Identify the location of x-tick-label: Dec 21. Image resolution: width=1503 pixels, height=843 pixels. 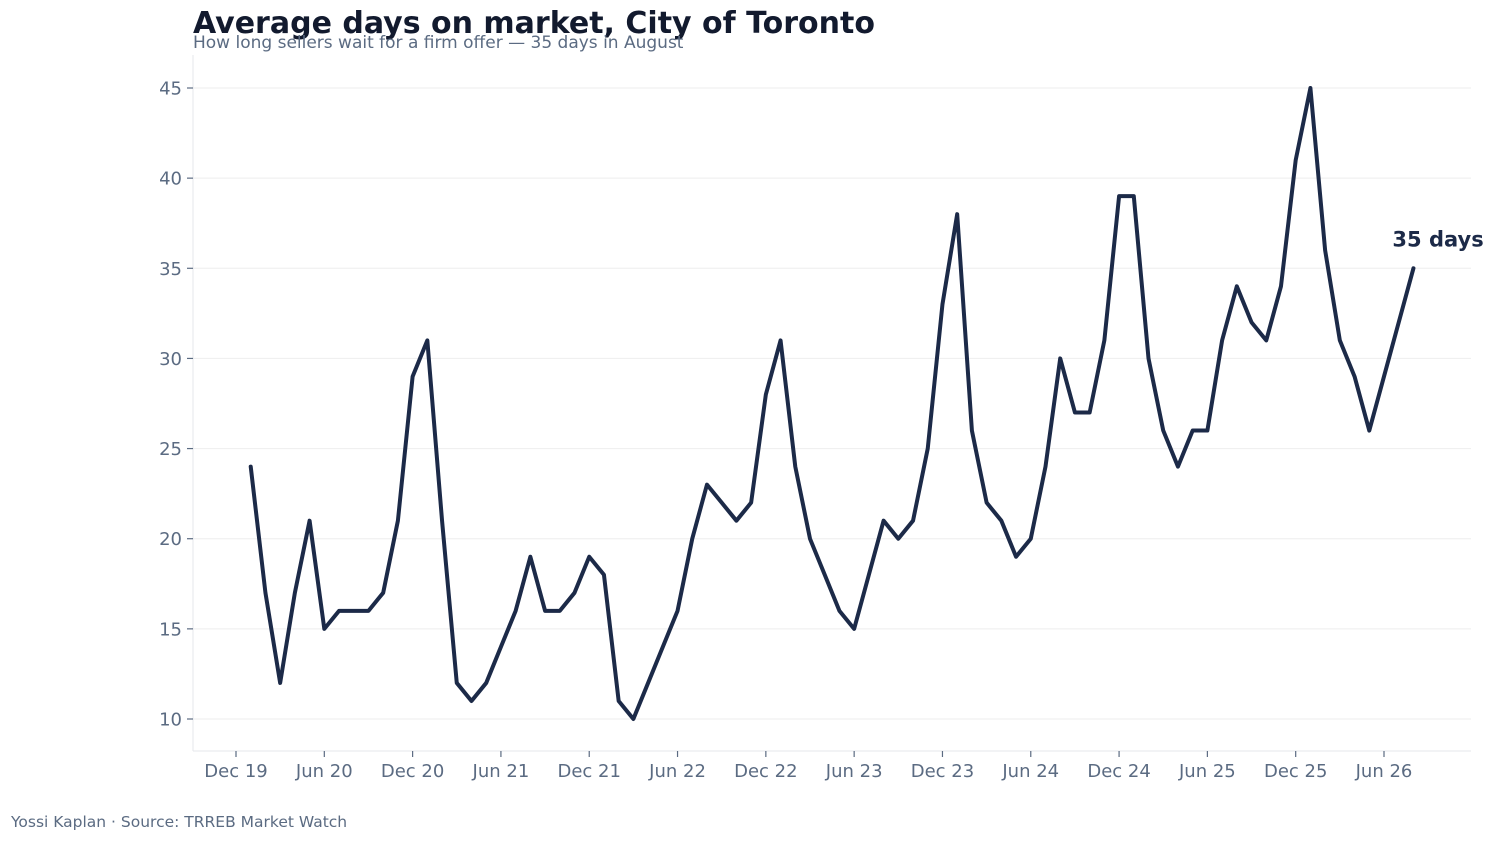
(588, 771).